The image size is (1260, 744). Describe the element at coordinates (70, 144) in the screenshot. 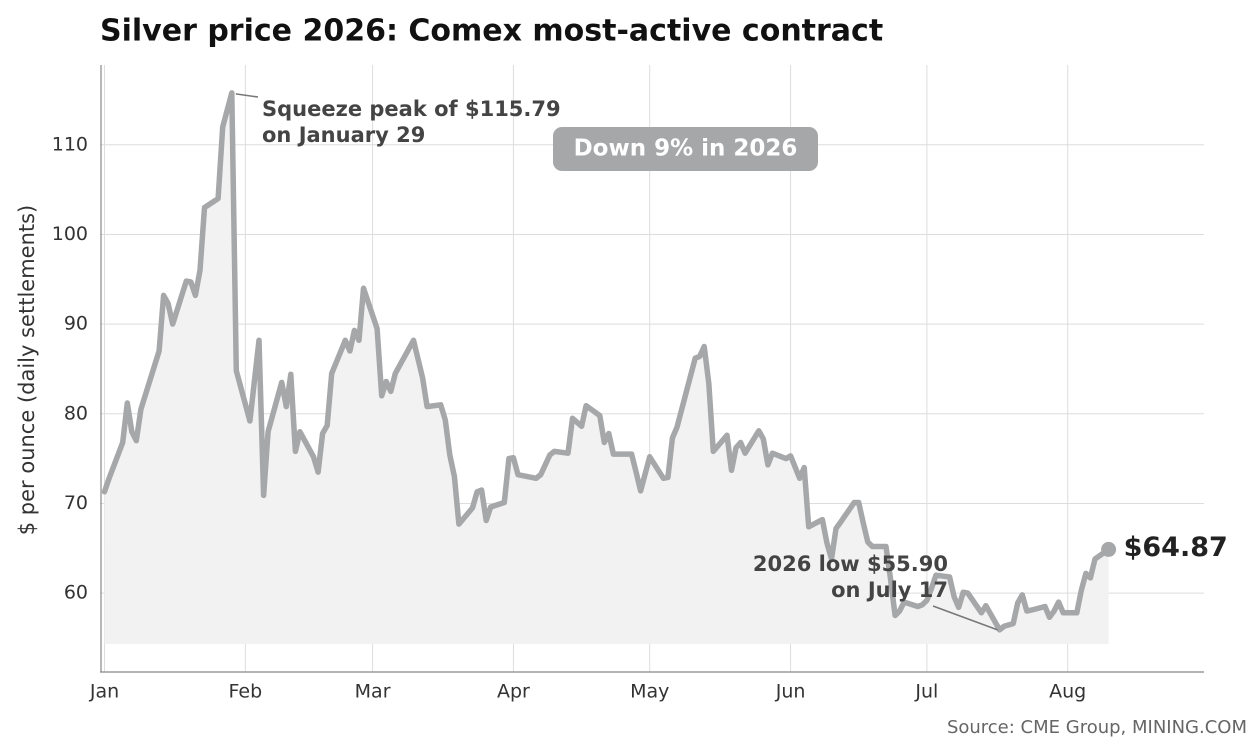

I see `y-tick-label: 110` at that location.